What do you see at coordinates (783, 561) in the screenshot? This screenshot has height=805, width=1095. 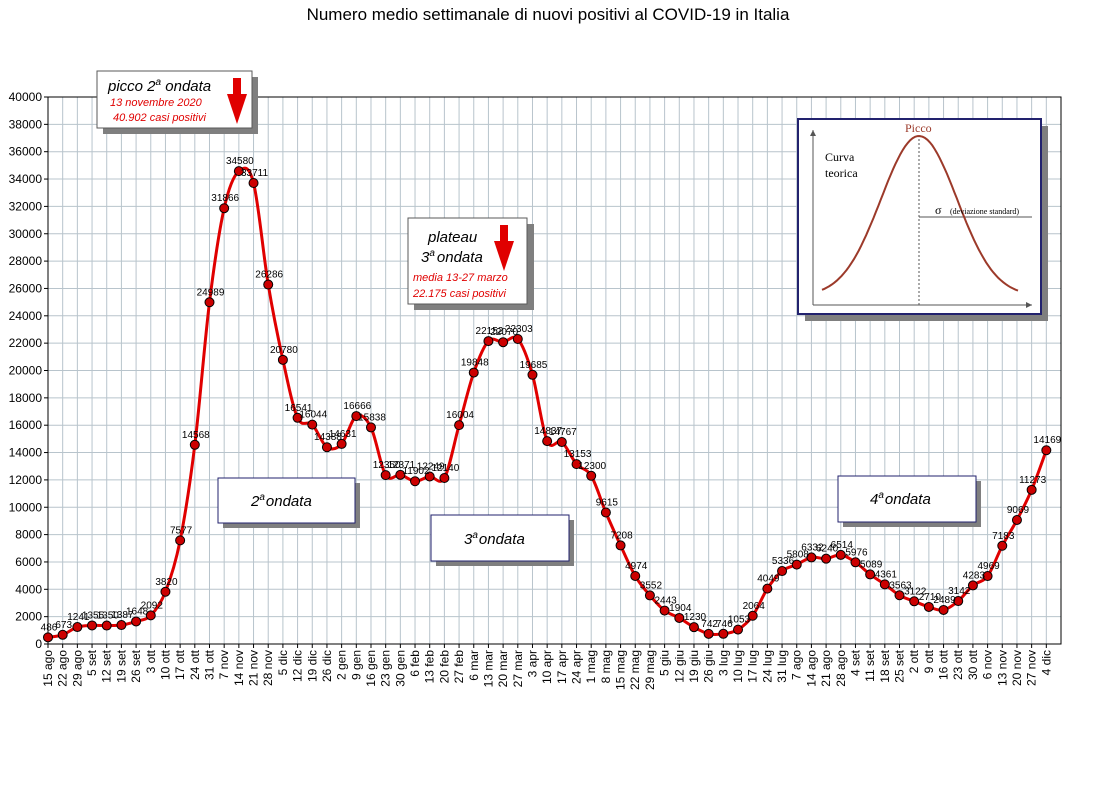 I see `data-label: 5336` at bounding box center [783, 561].